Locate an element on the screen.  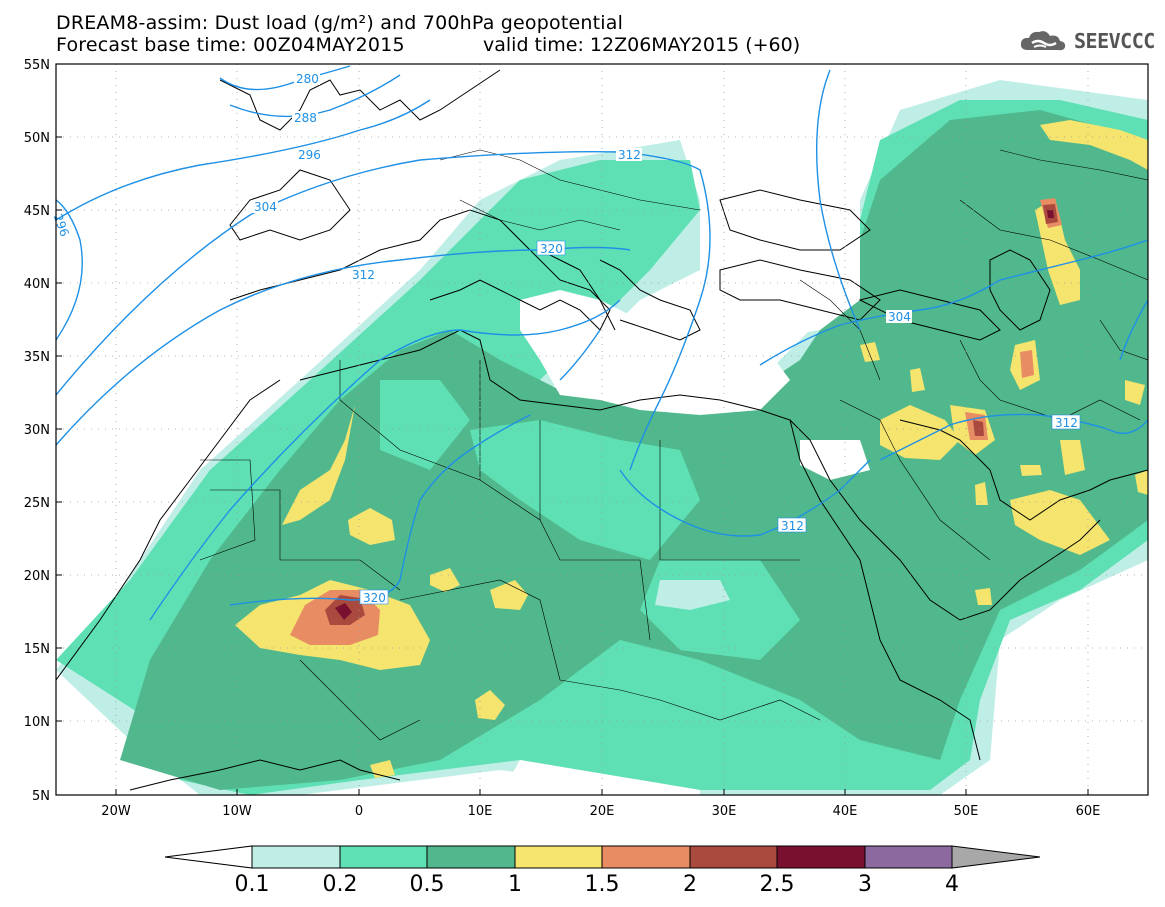
colorbar-label: 0.5 is located at coordinates (427, 884).